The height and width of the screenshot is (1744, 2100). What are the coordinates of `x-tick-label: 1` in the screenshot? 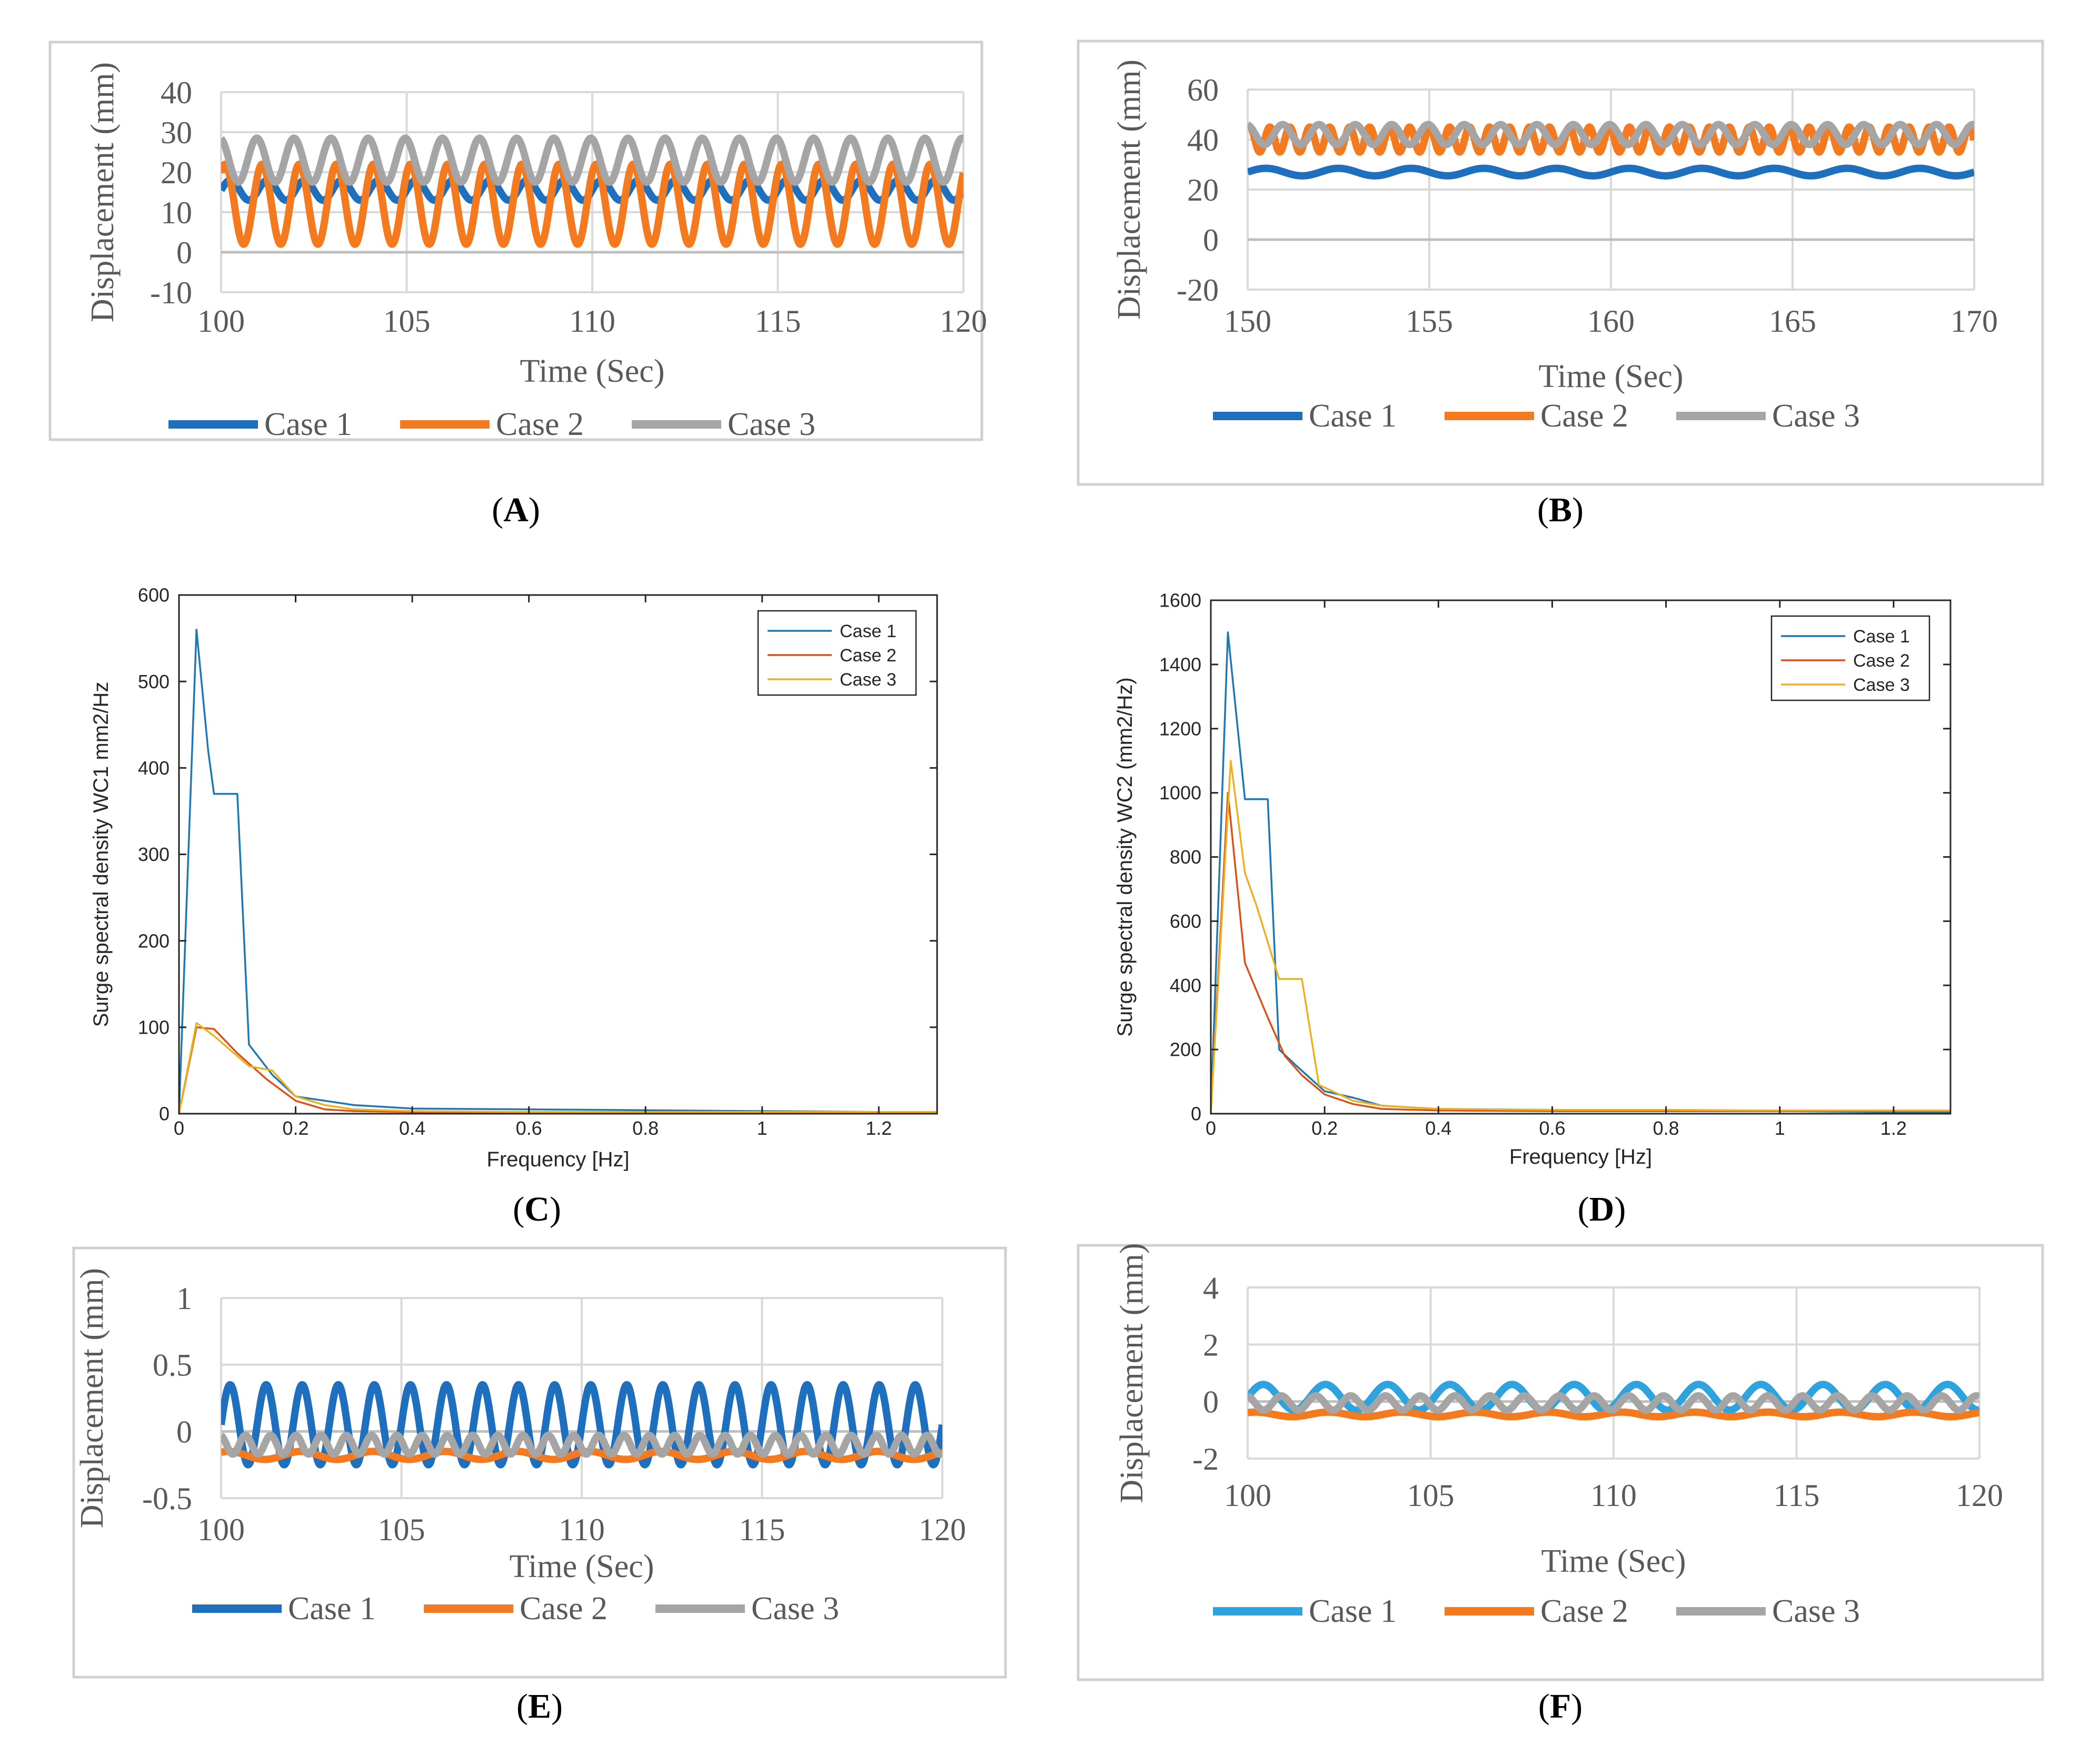 It's located at (1780, 1128).